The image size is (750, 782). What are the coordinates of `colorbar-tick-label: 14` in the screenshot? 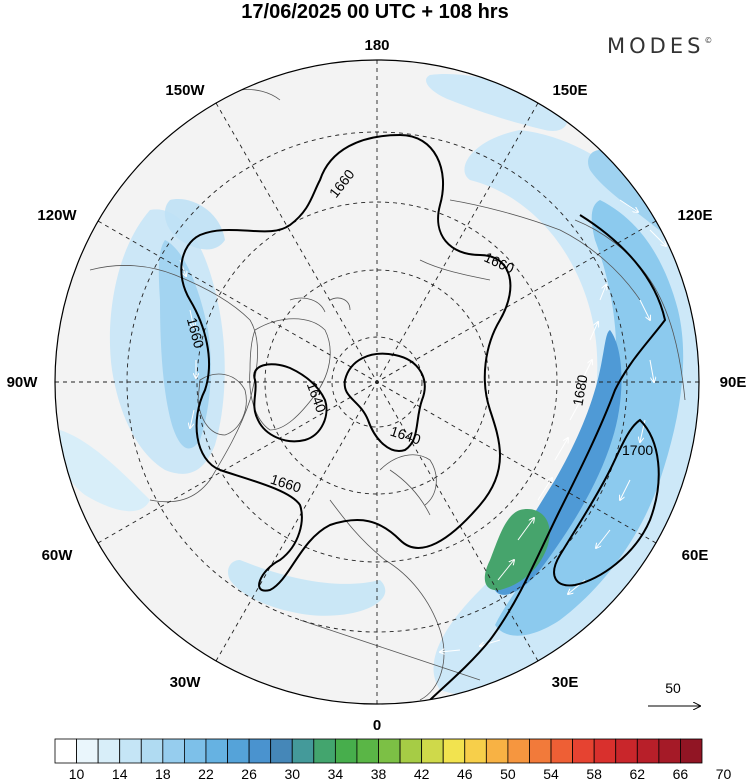 It's located at (120, 774).